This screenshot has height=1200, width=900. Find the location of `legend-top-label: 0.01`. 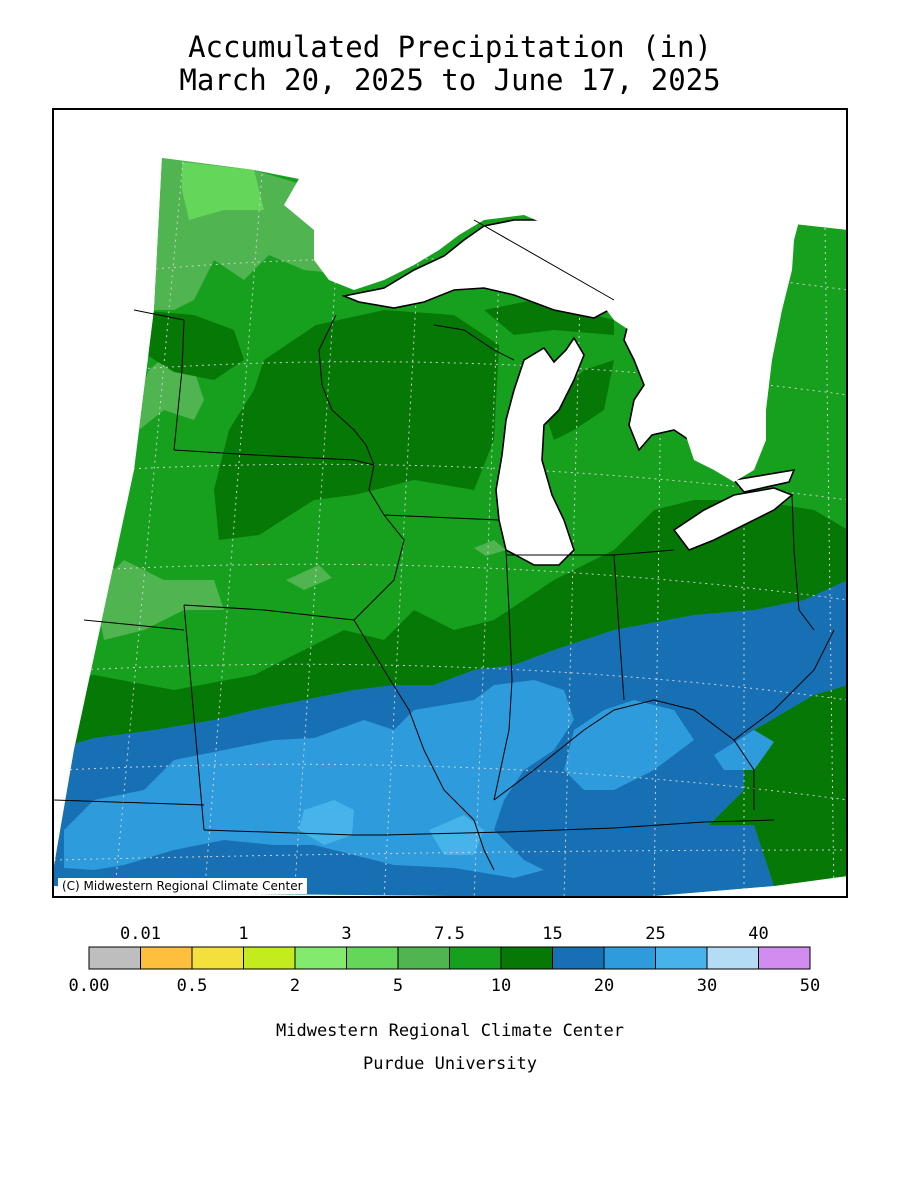

legend-top-label: 0.01 is located at coordinates (140, 934).